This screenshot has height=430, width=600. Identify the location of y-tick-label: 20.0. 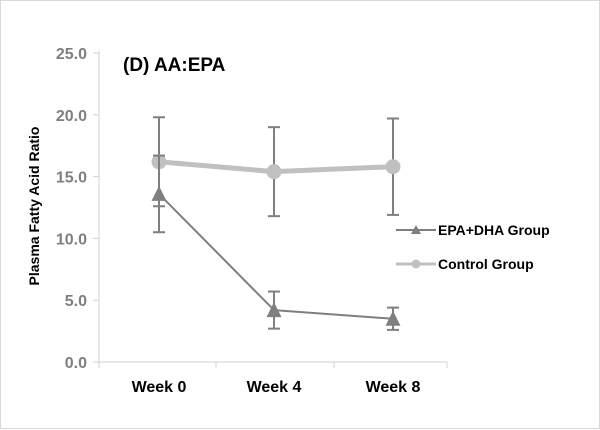
(71, 116).